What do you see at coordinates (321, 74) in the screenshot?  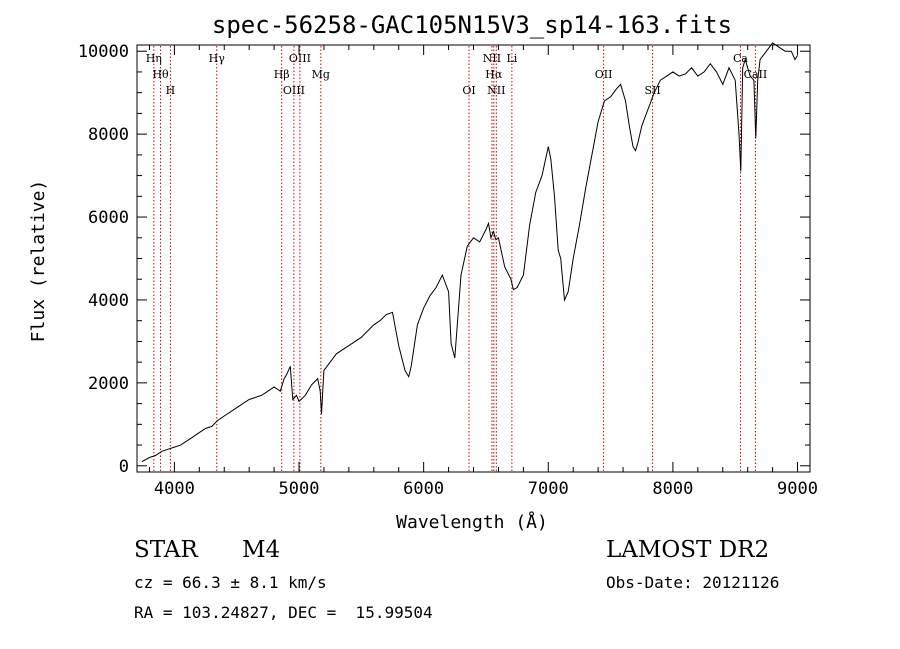 I see `line-marker-label: Mg` at bounding box center [321, 74].